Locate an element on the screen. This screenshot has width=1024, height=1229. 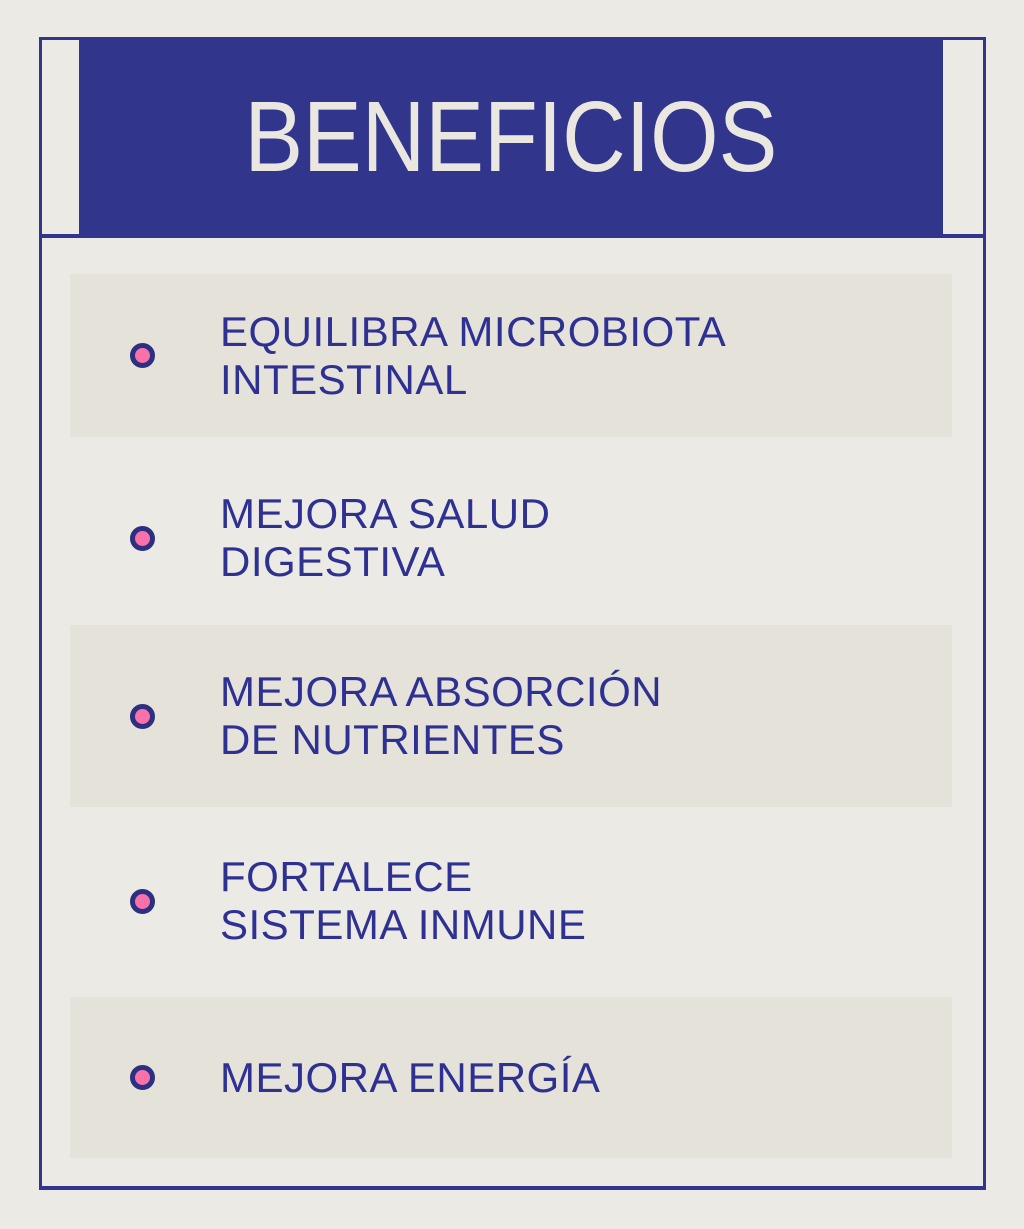
benefit-text: FORTALECE SISTEMA INMUNE is located at coordinates (403, 901).